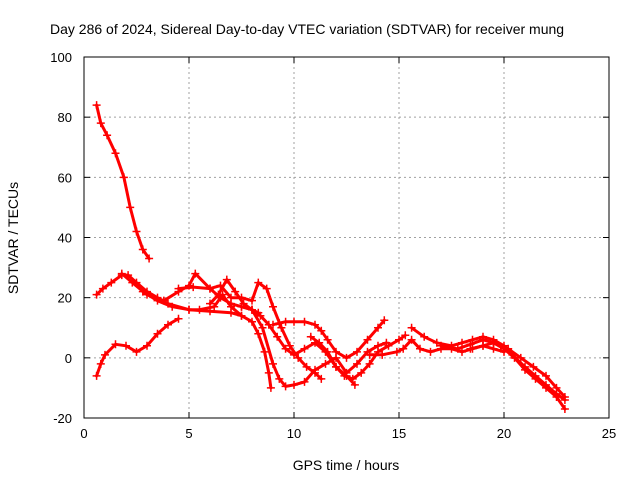  I want to click on y-tick-label: 20, so click(65, 298).